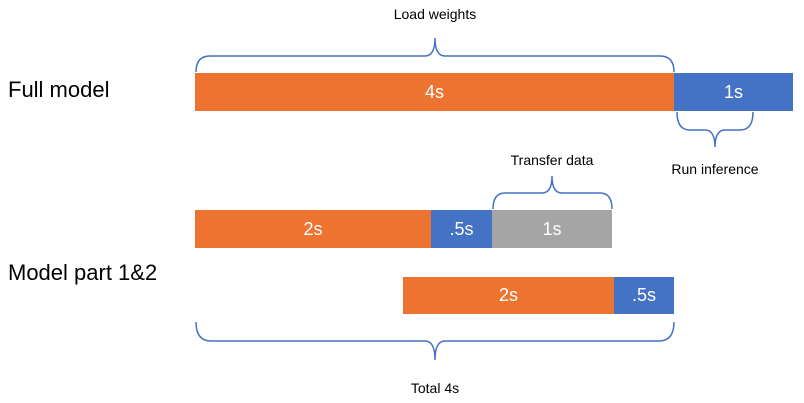  What do you see at coordinates (434, 92) in the screenshot?
I see `full-model-load-bar: 4s` at bounding box center [434, 92].